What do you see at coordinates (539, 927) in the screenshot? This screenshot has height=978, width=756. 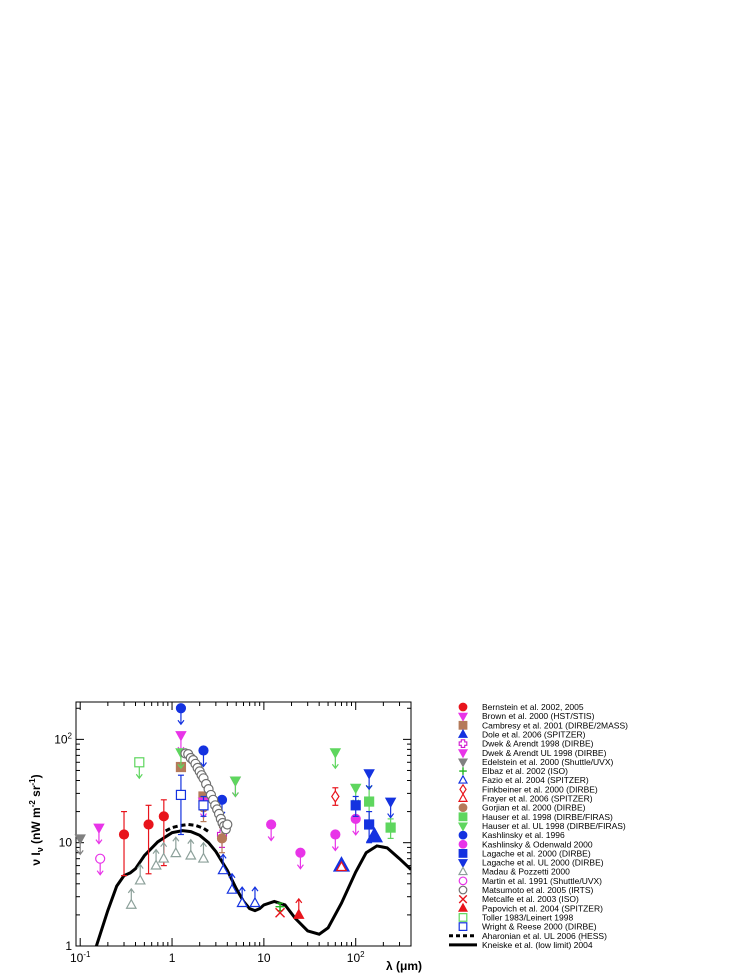 I see `legend-label: Wright & Reese 2000 (DIRBE)` at bounding box center [539, 927].